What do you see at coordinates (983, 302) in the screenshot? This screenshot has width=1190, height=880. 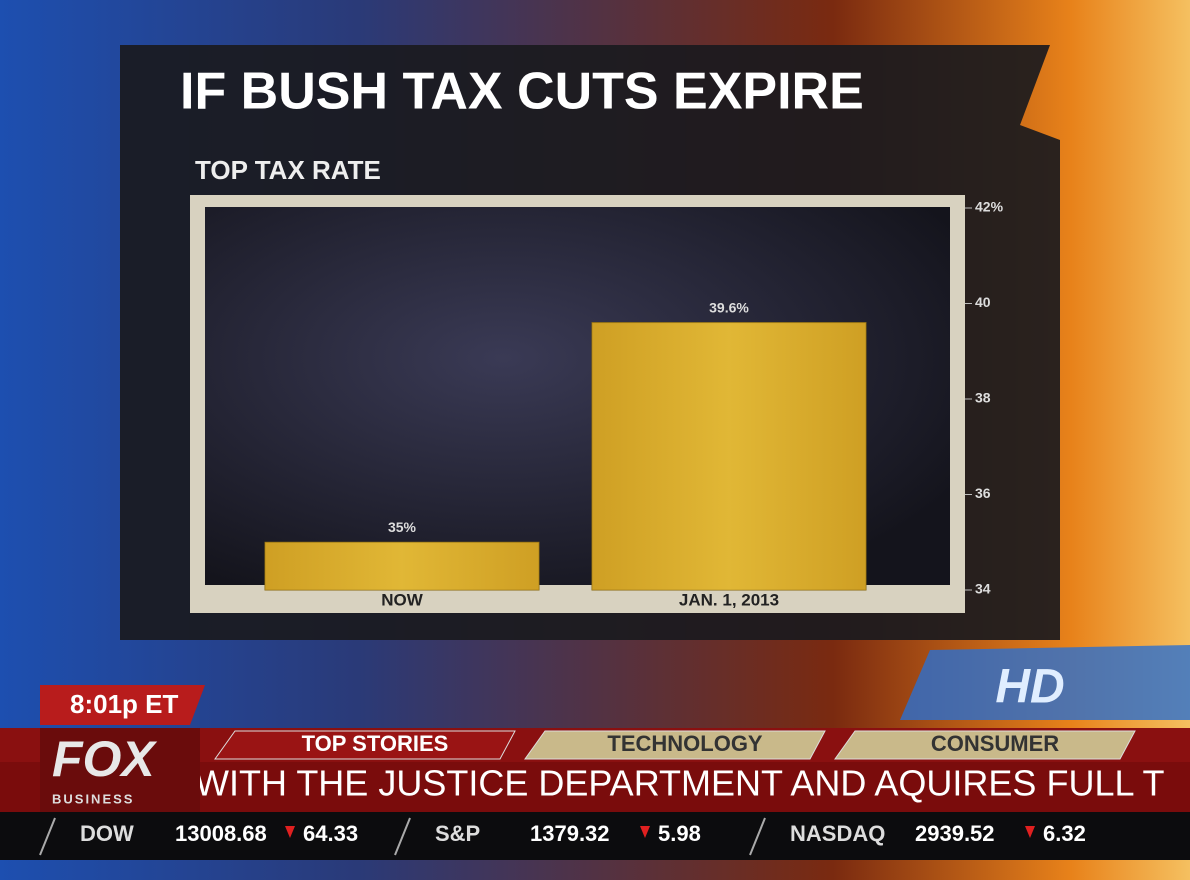 I see `y-tick-label: 40` at bounding box center [983, 302].